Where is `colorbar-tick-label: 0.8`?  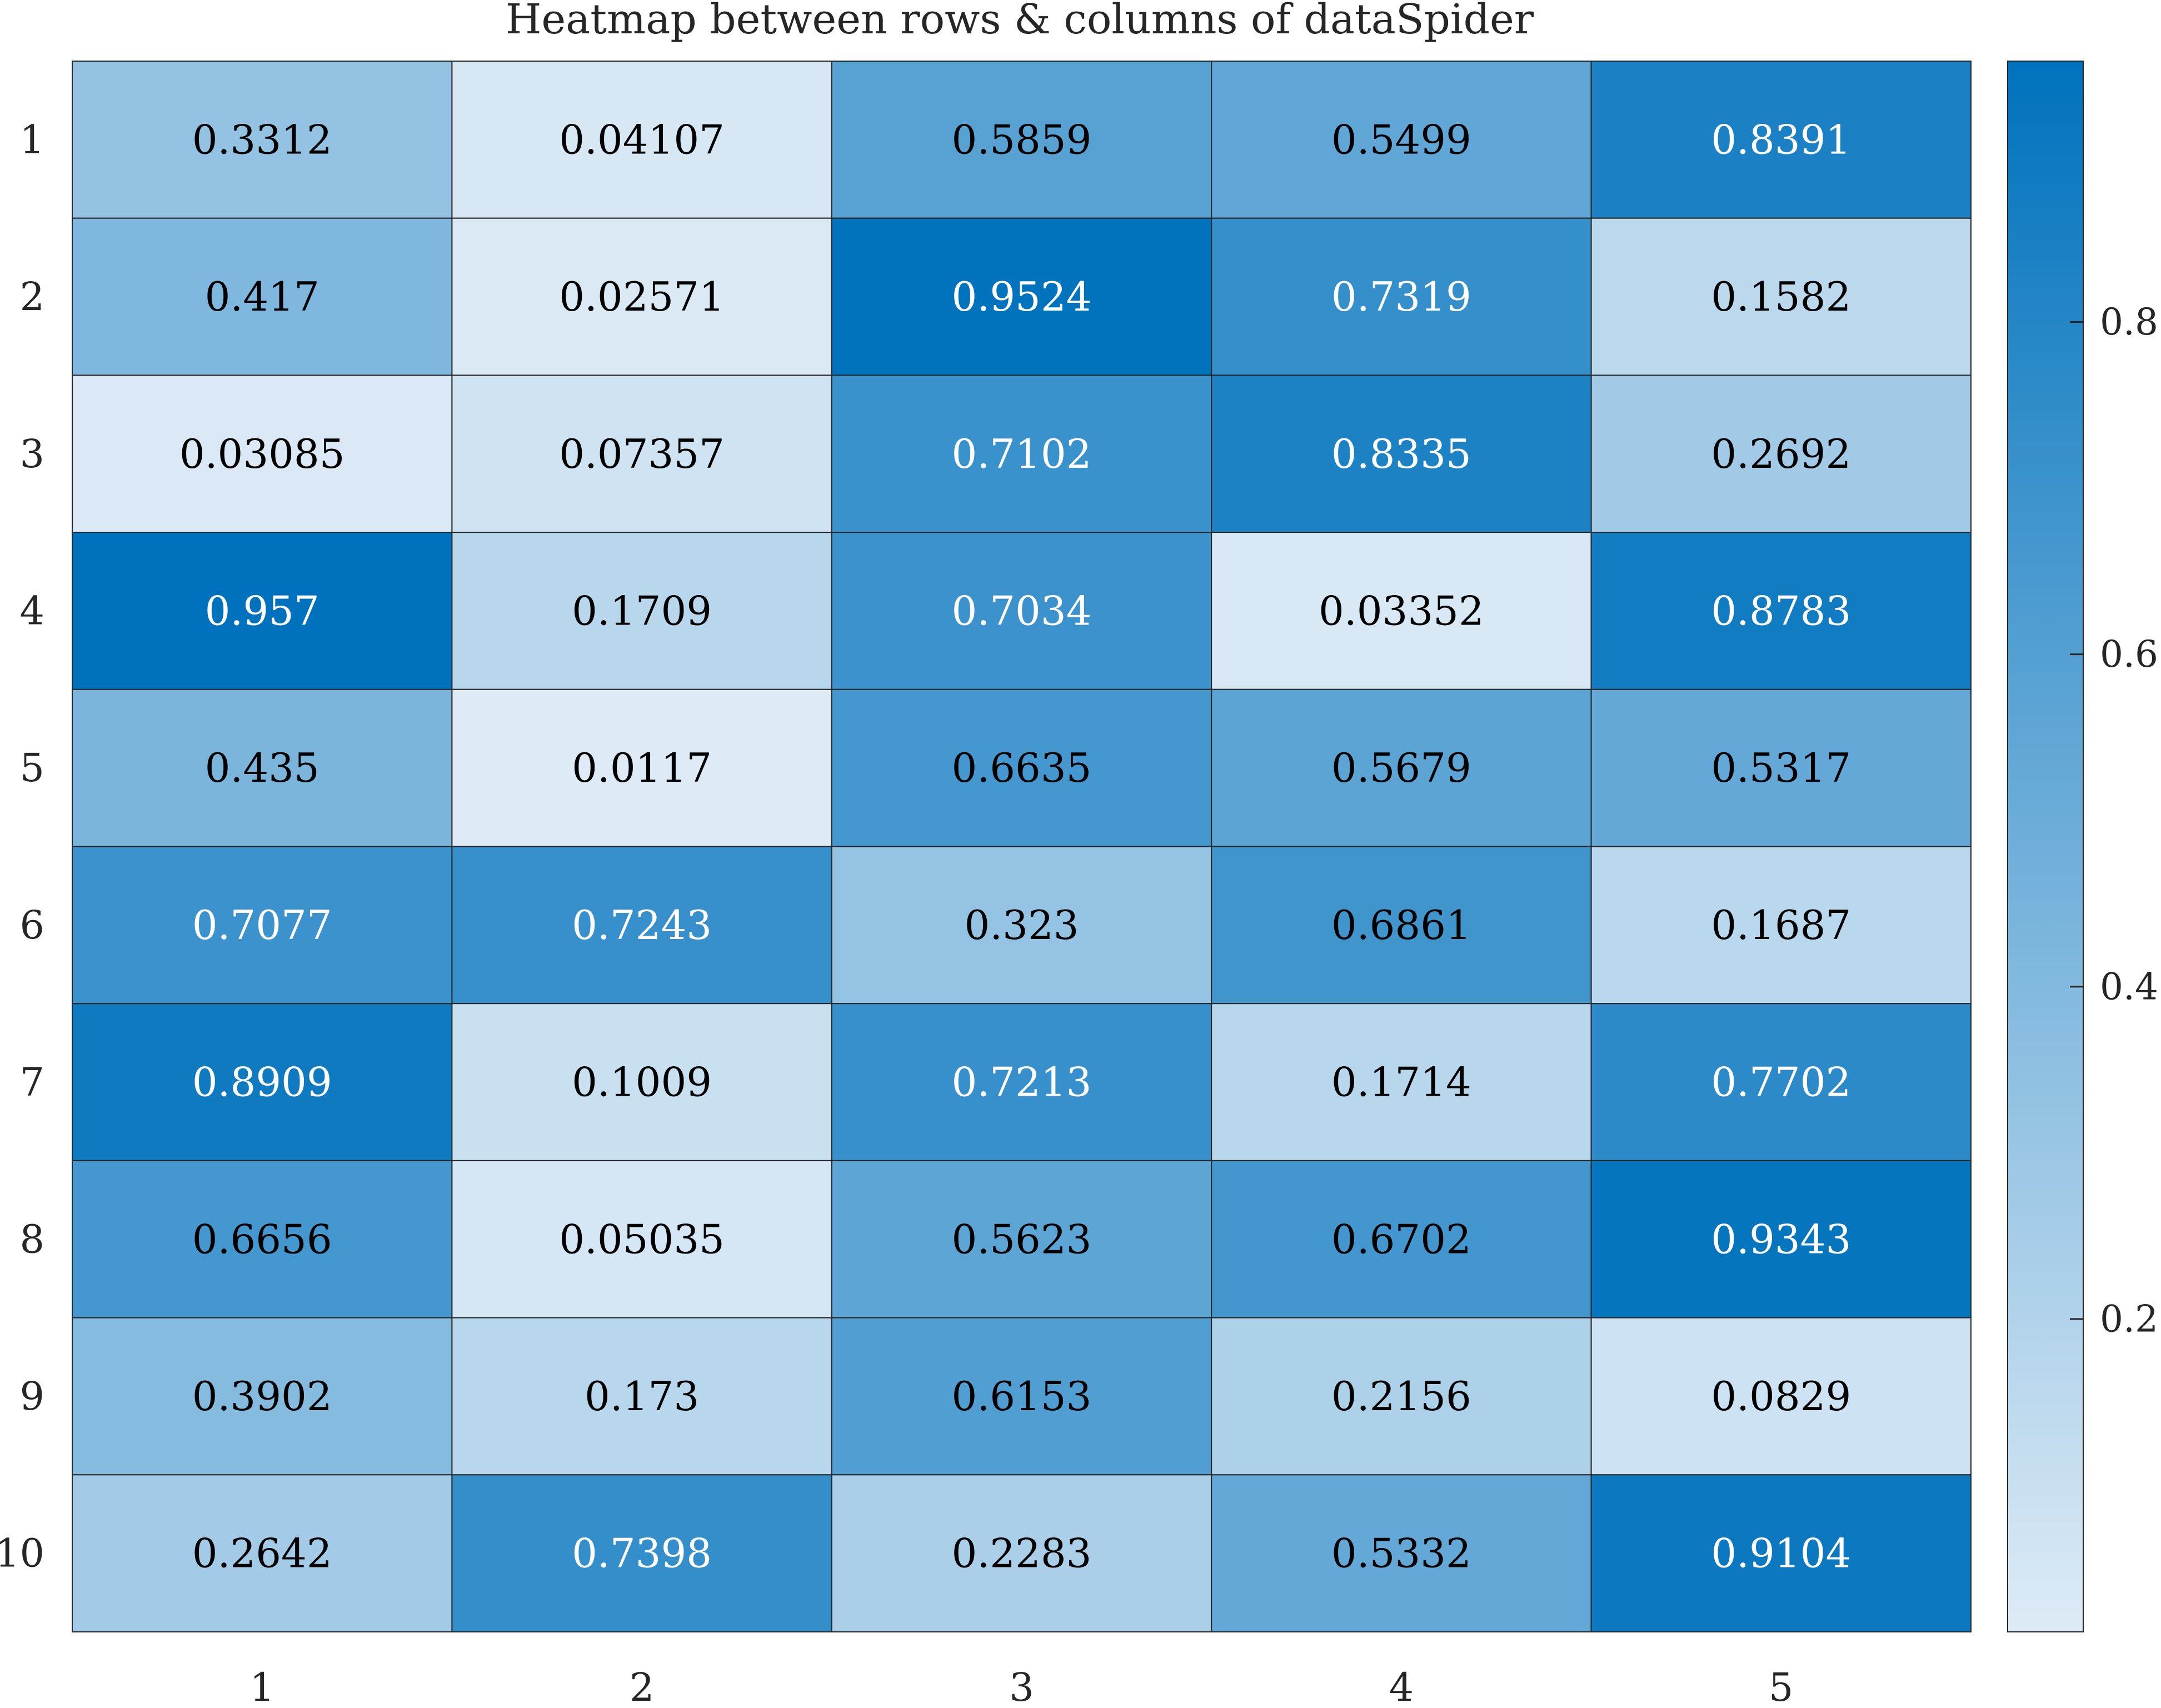 colorbar-tick-label: 0.8 is located at coordinates (2129, 322).